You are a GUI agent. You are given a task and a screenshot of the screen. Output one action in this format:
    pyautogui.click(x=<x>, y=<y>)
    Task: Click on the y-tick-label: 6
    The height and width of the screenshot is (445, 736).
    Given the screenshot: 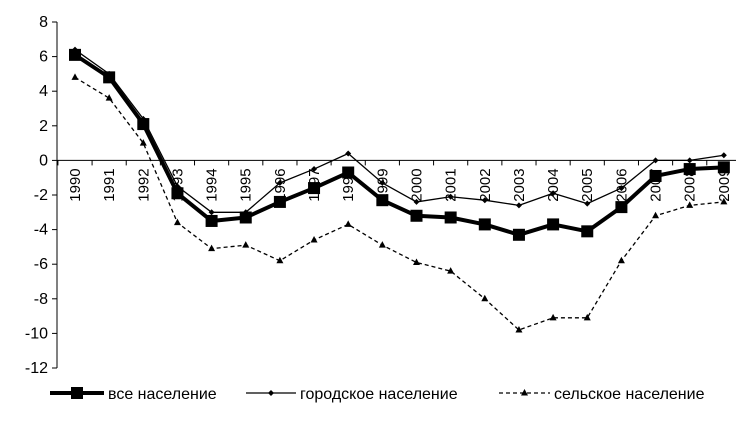 What is the action you would take?
    pyautogui.click(x=43, y=57)
    